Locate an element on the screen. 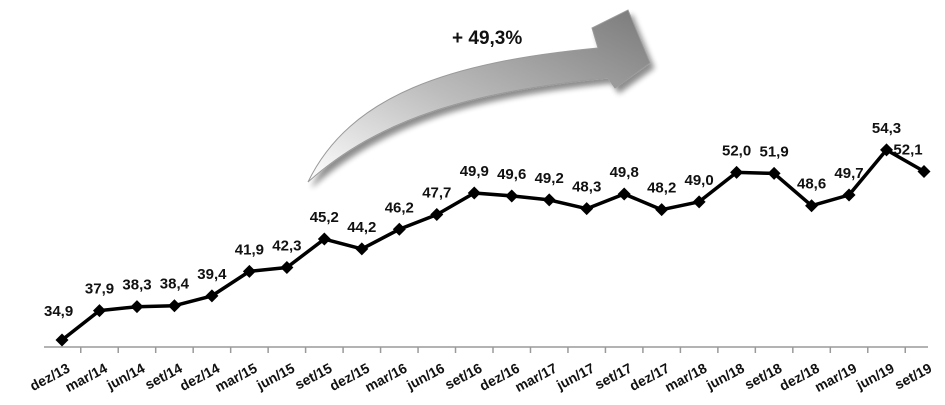 Image resolution: width=945 pixels, height=405 pixels. x-tick-label: jun/14 is located at coordinates (125, 377).